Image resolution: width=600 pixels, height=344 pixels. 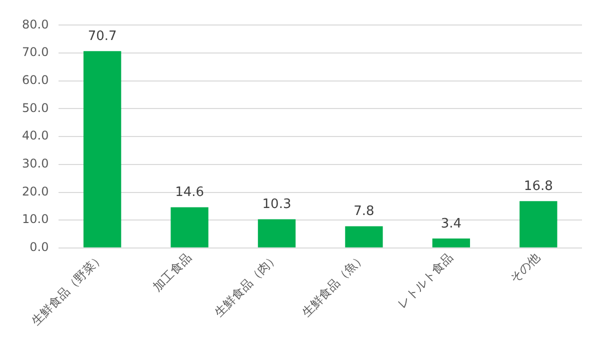 I want to click on x-tick-label: 加工食品, so click(x=172, y=272).